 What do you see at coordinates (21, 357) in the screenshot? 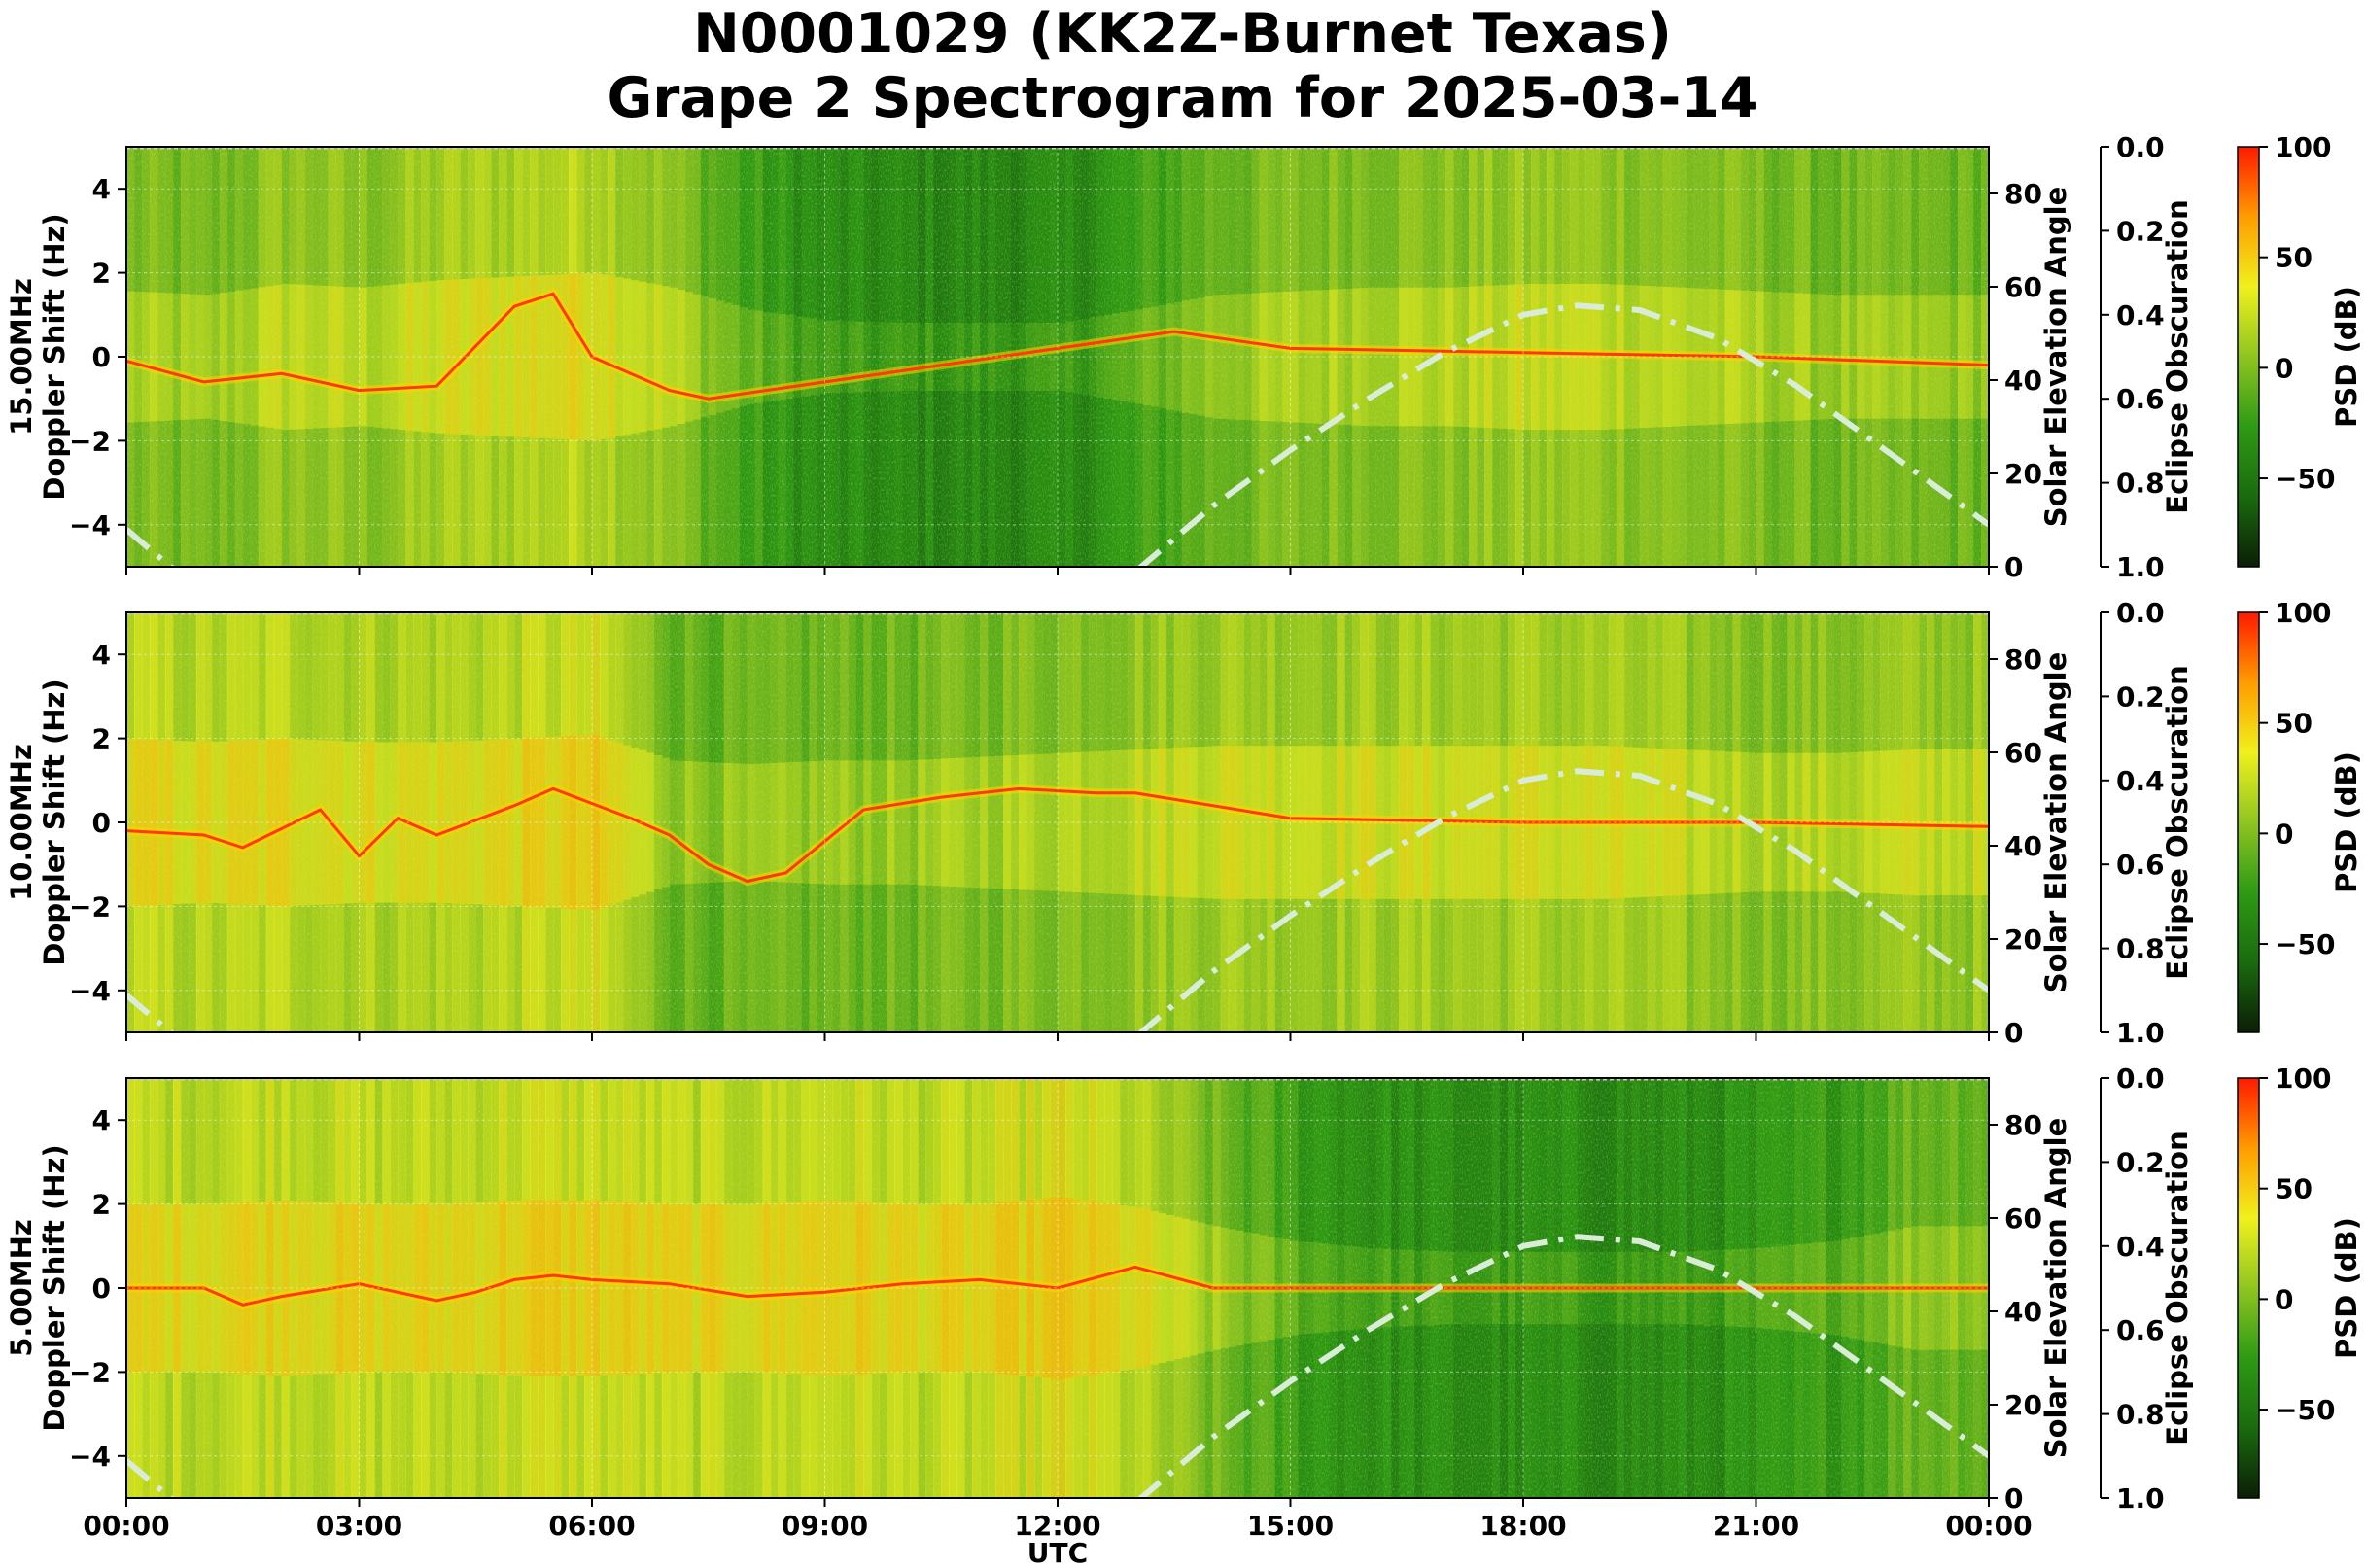
I see `frequency-label: 15.00MHz` at bounding box center [21, 357].